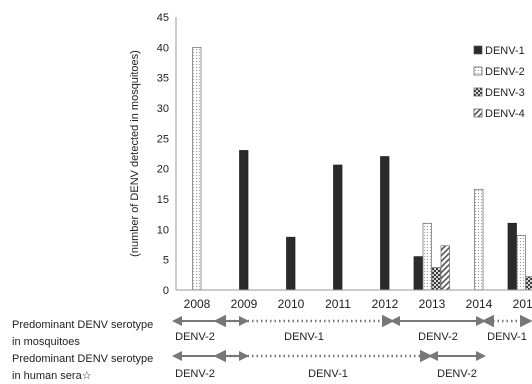 The width and height of the screenshot is (532, 384). What do you see at coordinates (163, 230) in the screenshot?
I see `y-tick-label: 10` at bounding box center [163, 230].